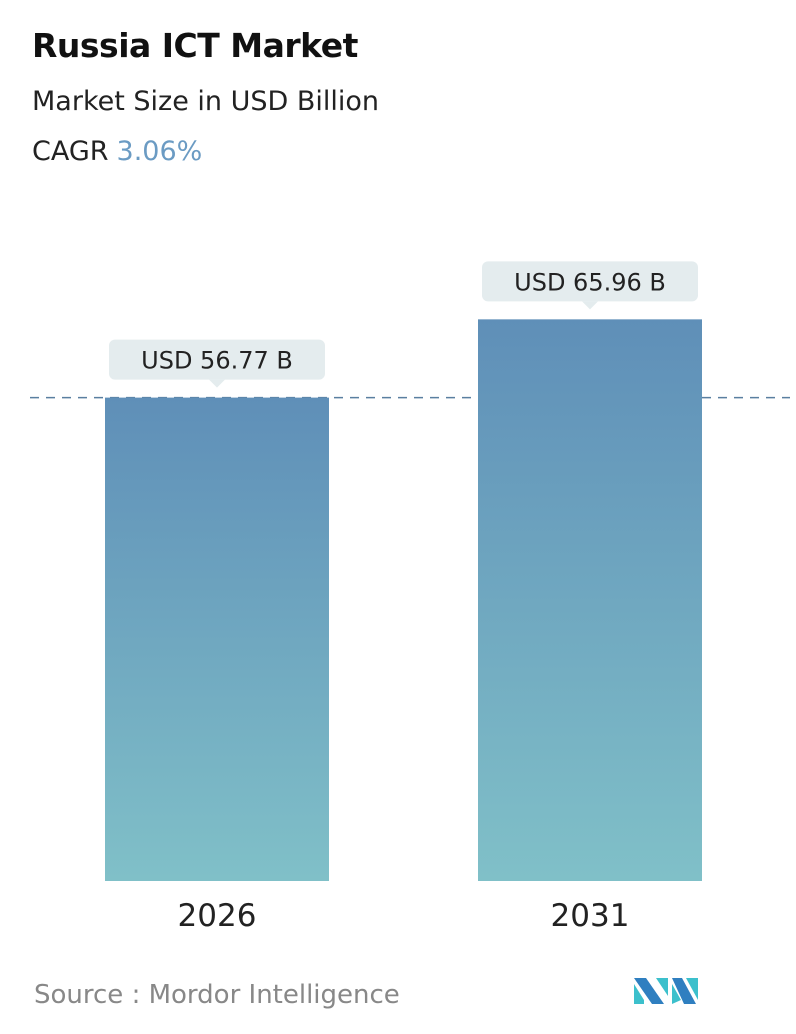  I want to click on data-label: USD 56.77 B, so click(217, 361).